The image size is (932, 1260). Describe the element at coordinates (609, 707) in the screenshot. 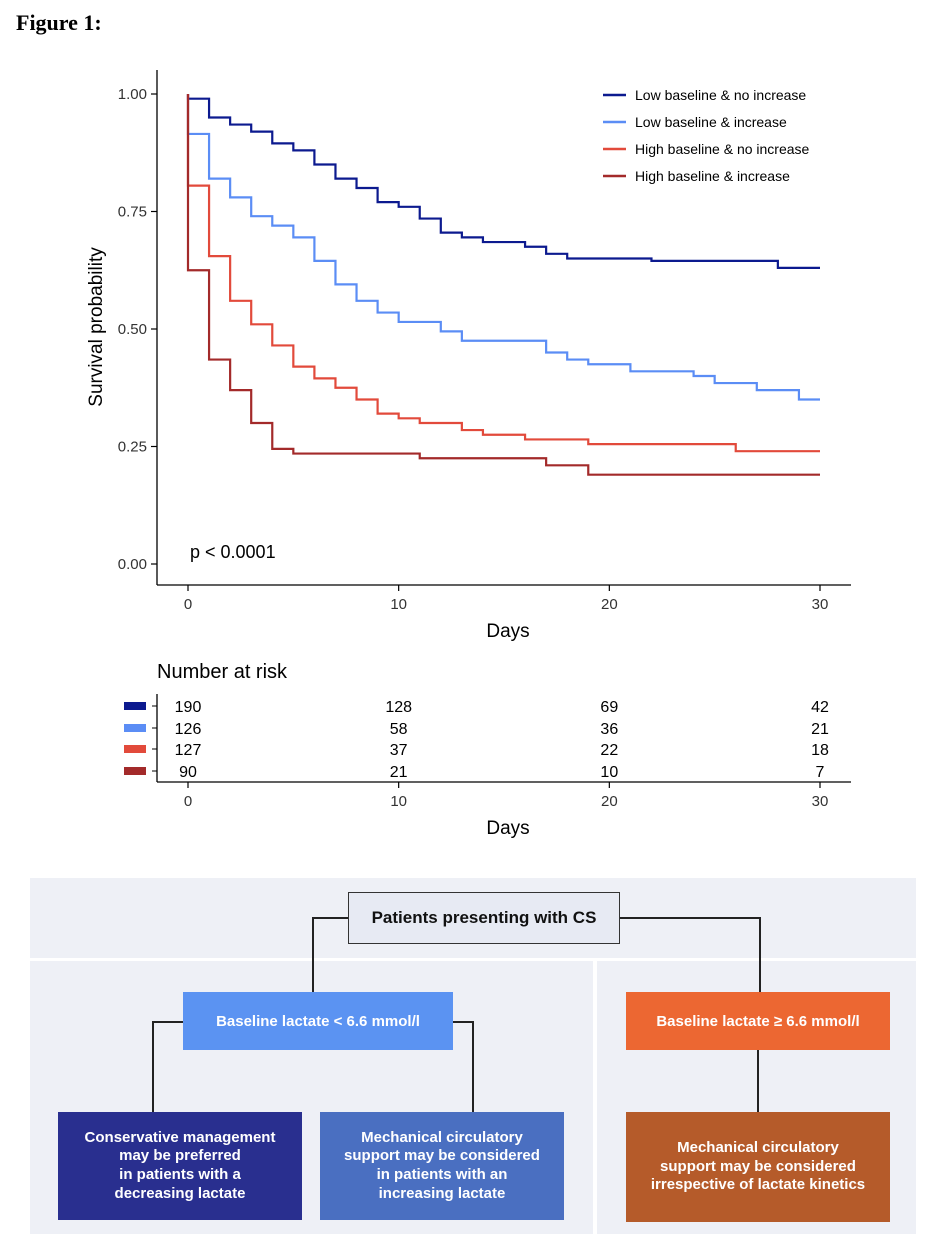

I see `risk-count: 69` at that location.